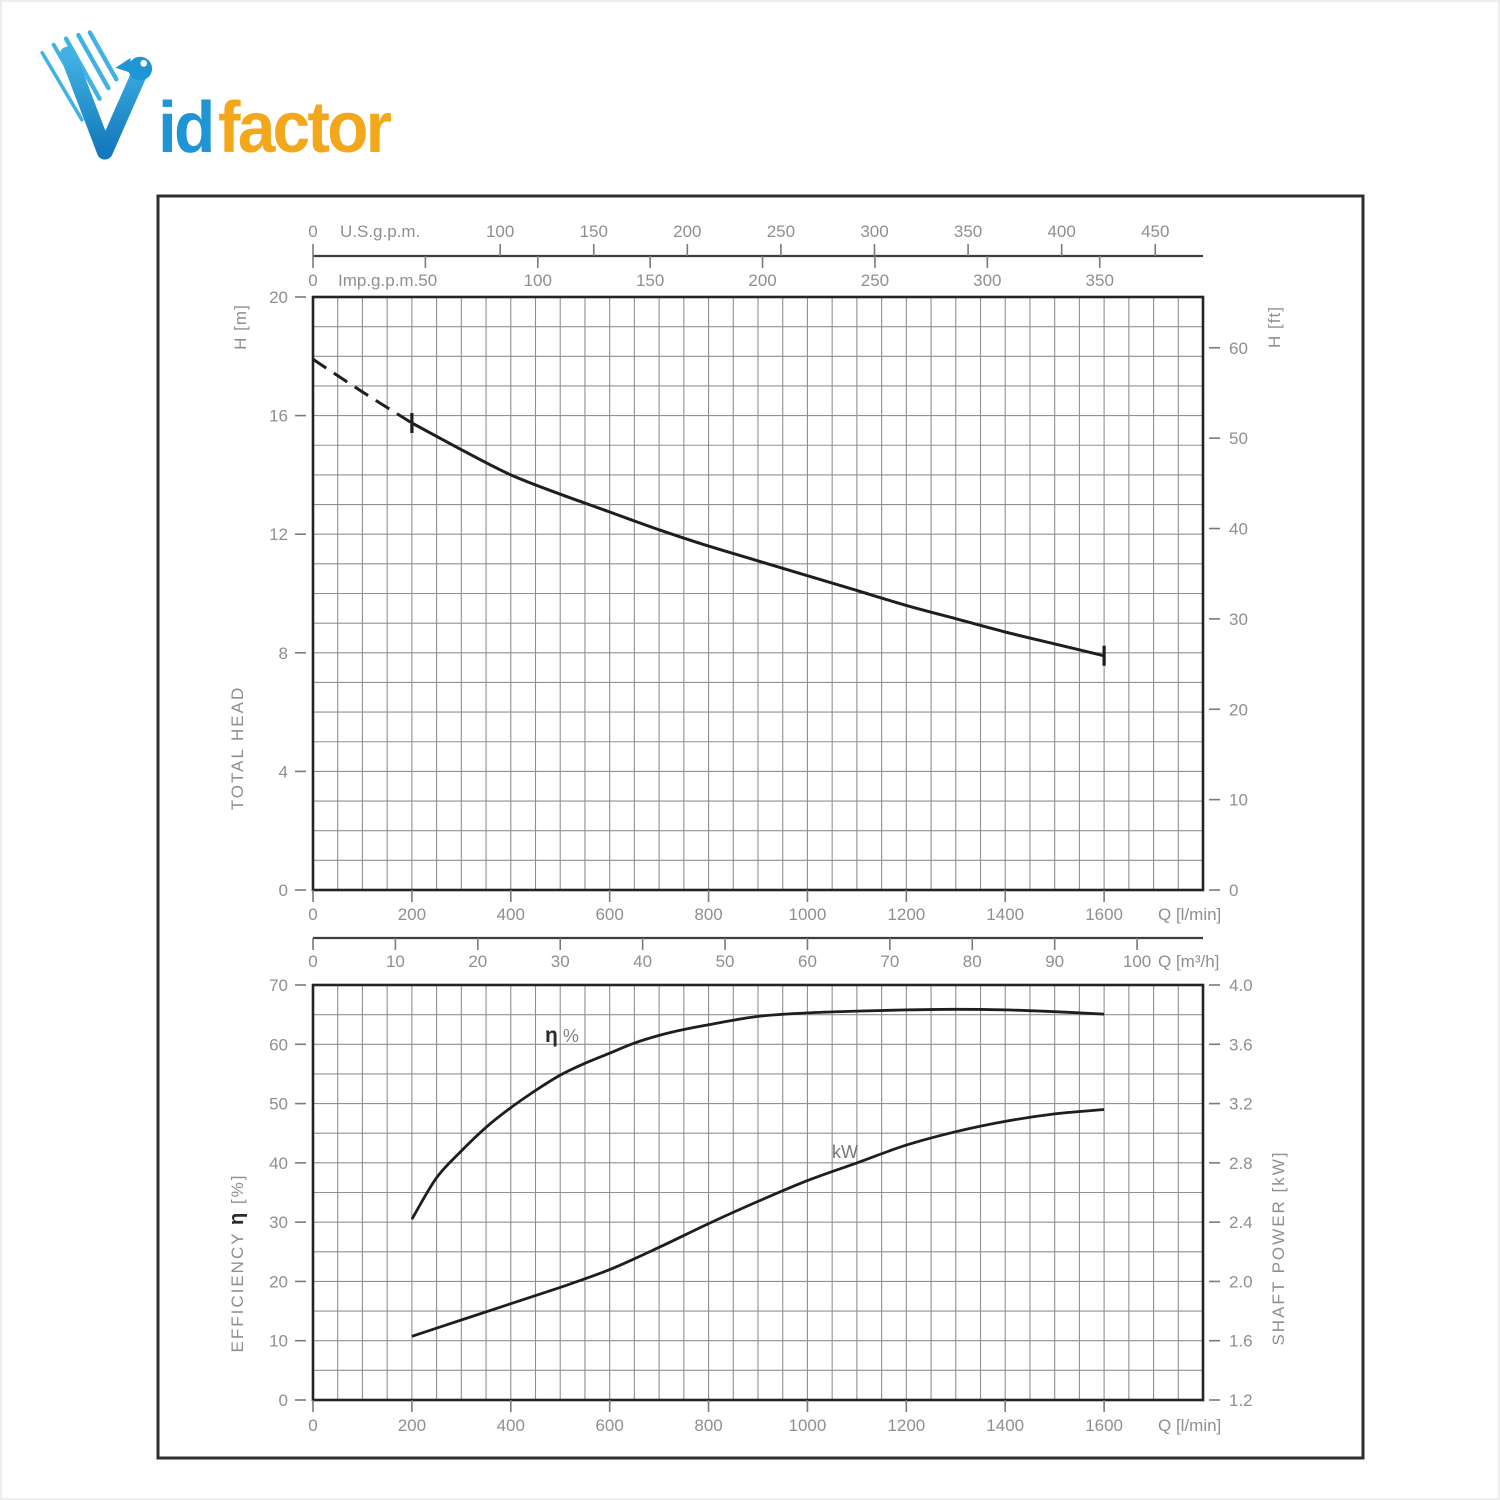 Image resolution: width=1500 pixels, height=1500 pixels. What do you see at coordinates (1238, 619) in the screenshot?
I see `head-ft-tick-label: 30` at bounding box center [1238, 619].